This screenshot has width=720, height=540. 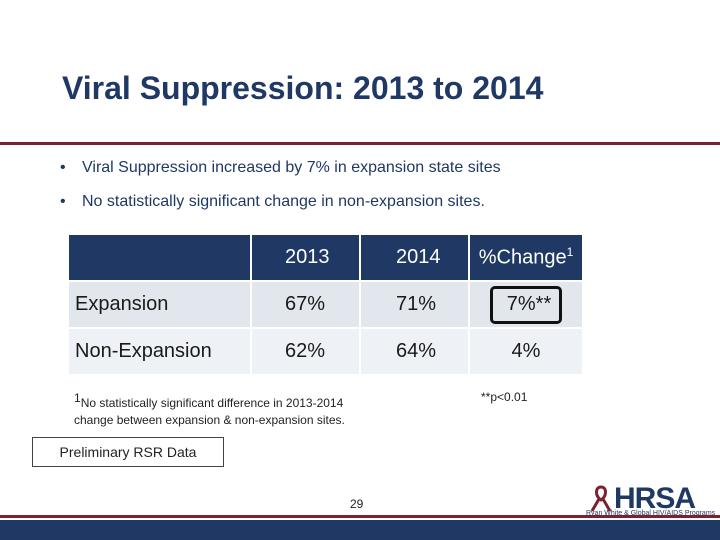 What do you see at coordinates (655, 498) in the screenshot?
I see `logo-name: HRSA` at bounding box center [655, 498].